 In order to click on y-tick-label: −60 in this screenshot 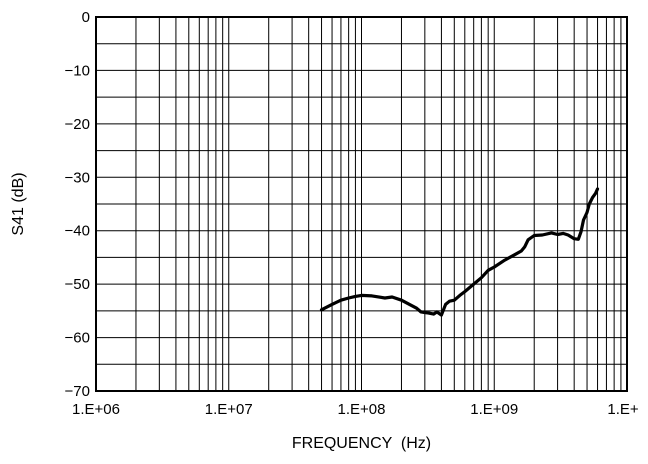, I will do `click(77, 338)`.